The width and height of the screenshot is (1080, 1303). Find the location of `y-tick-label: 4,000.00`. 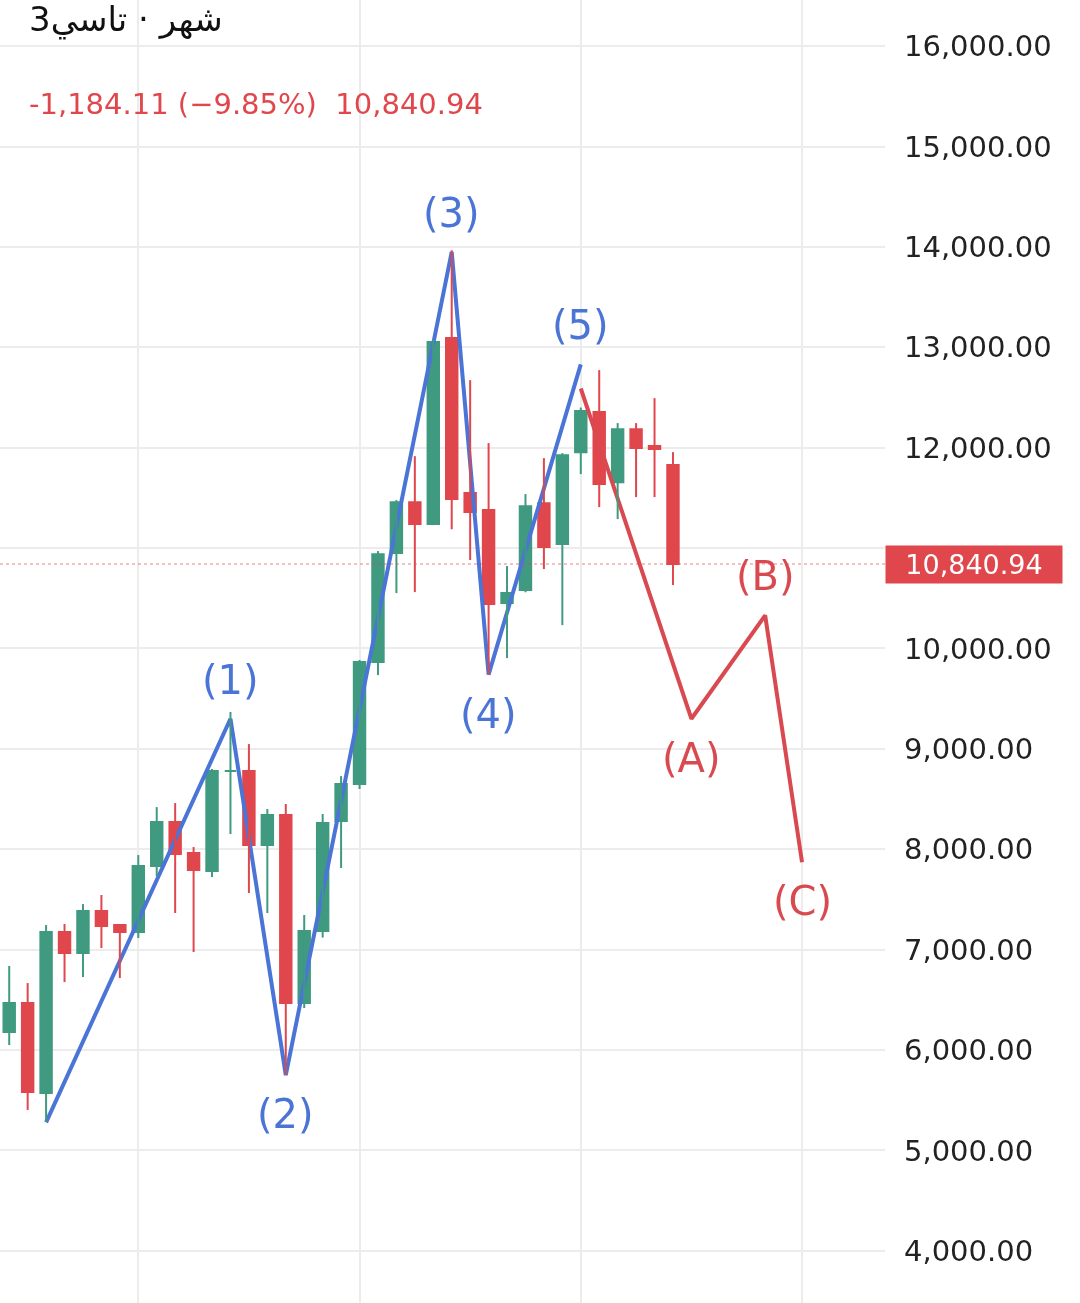

y-tick-label: 4,000.00 is located at coordinates (969, 1250).